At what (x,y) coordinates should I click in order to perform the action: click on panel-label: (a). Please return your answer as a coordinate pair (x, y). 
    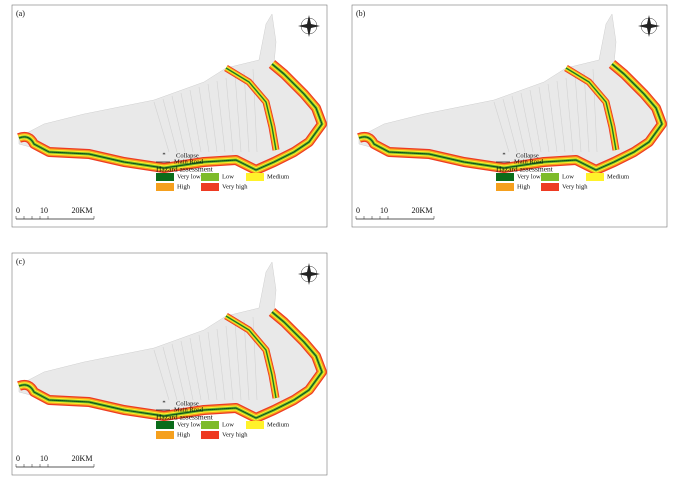
    Looking at the image, I should click on (20, 13).